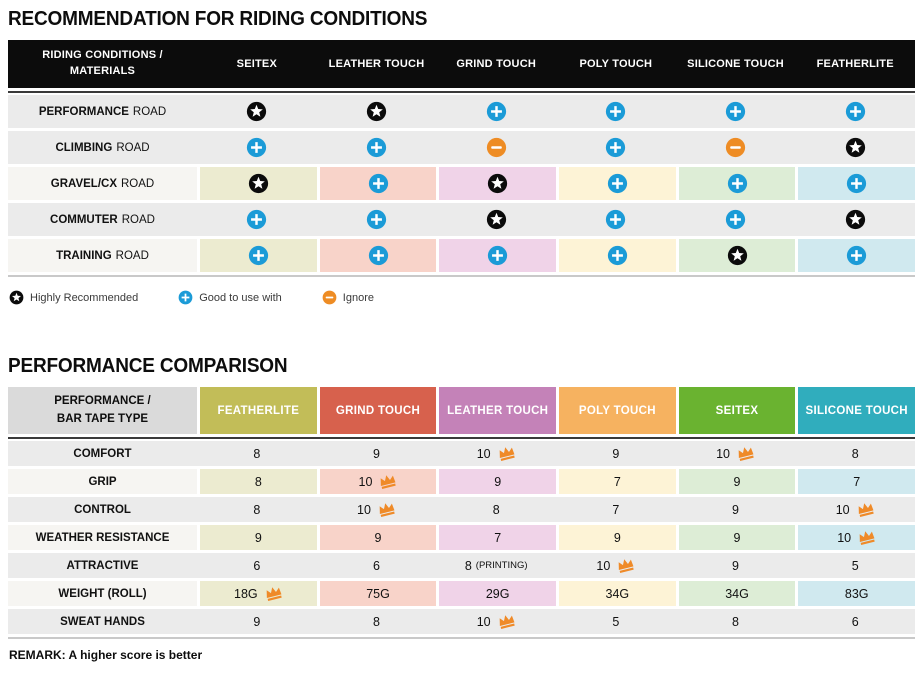 This screenshot has height=674, width=923. I want to click on corner-header: RIDING CONDITIONS / MATERIALS, so click(102, 63).